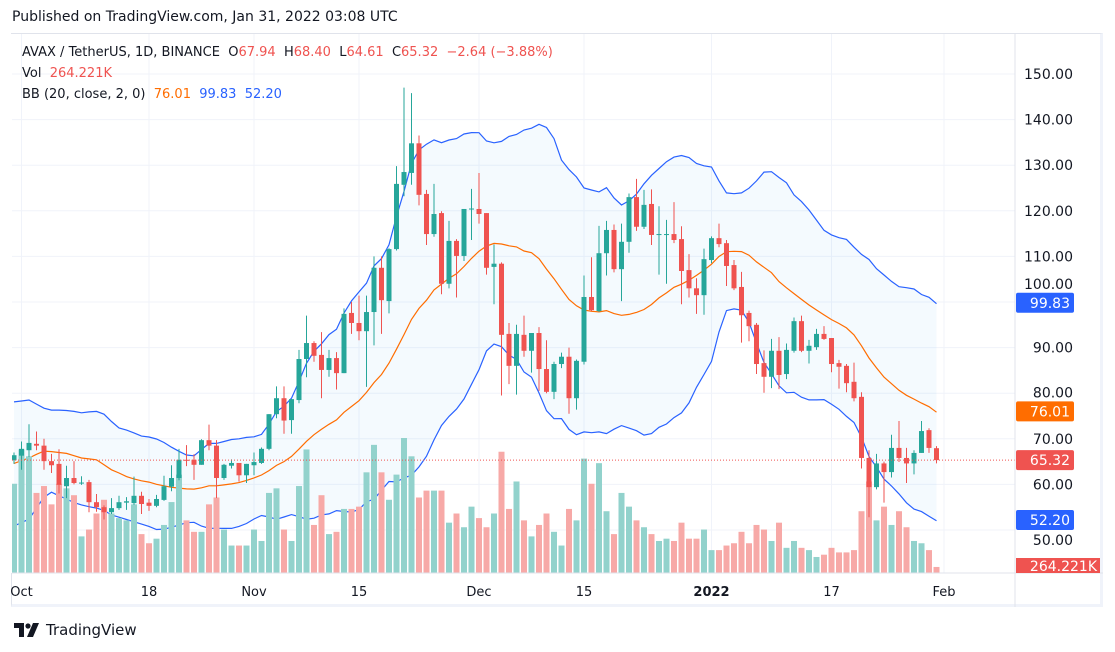  I want to click on x-tick-label: Oct, so click(21, 592).